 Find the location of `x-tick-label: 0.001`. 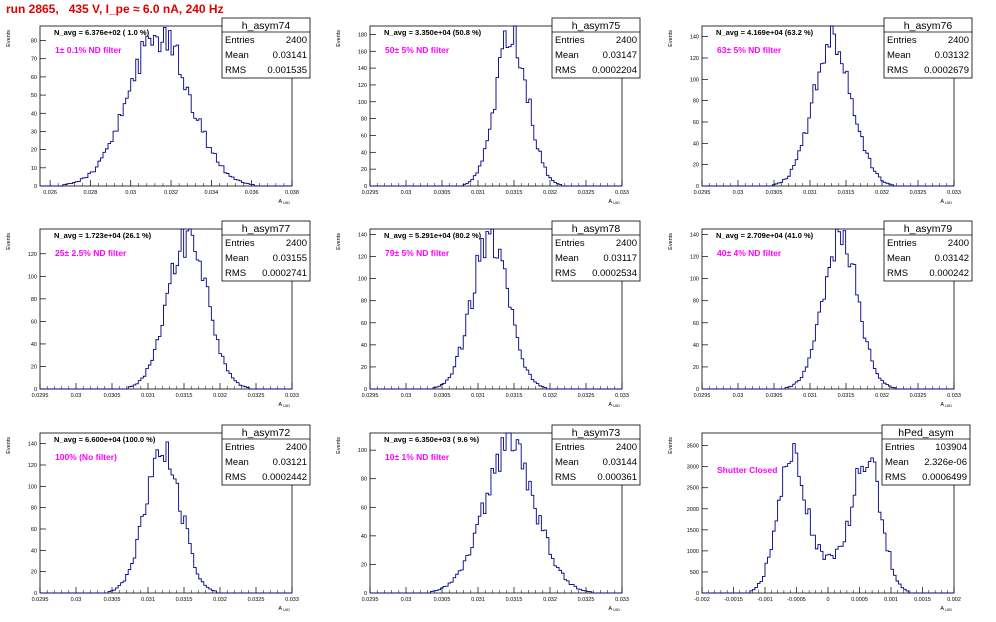

x-tick-label: 0.001 is located at coordinates (891, 600).